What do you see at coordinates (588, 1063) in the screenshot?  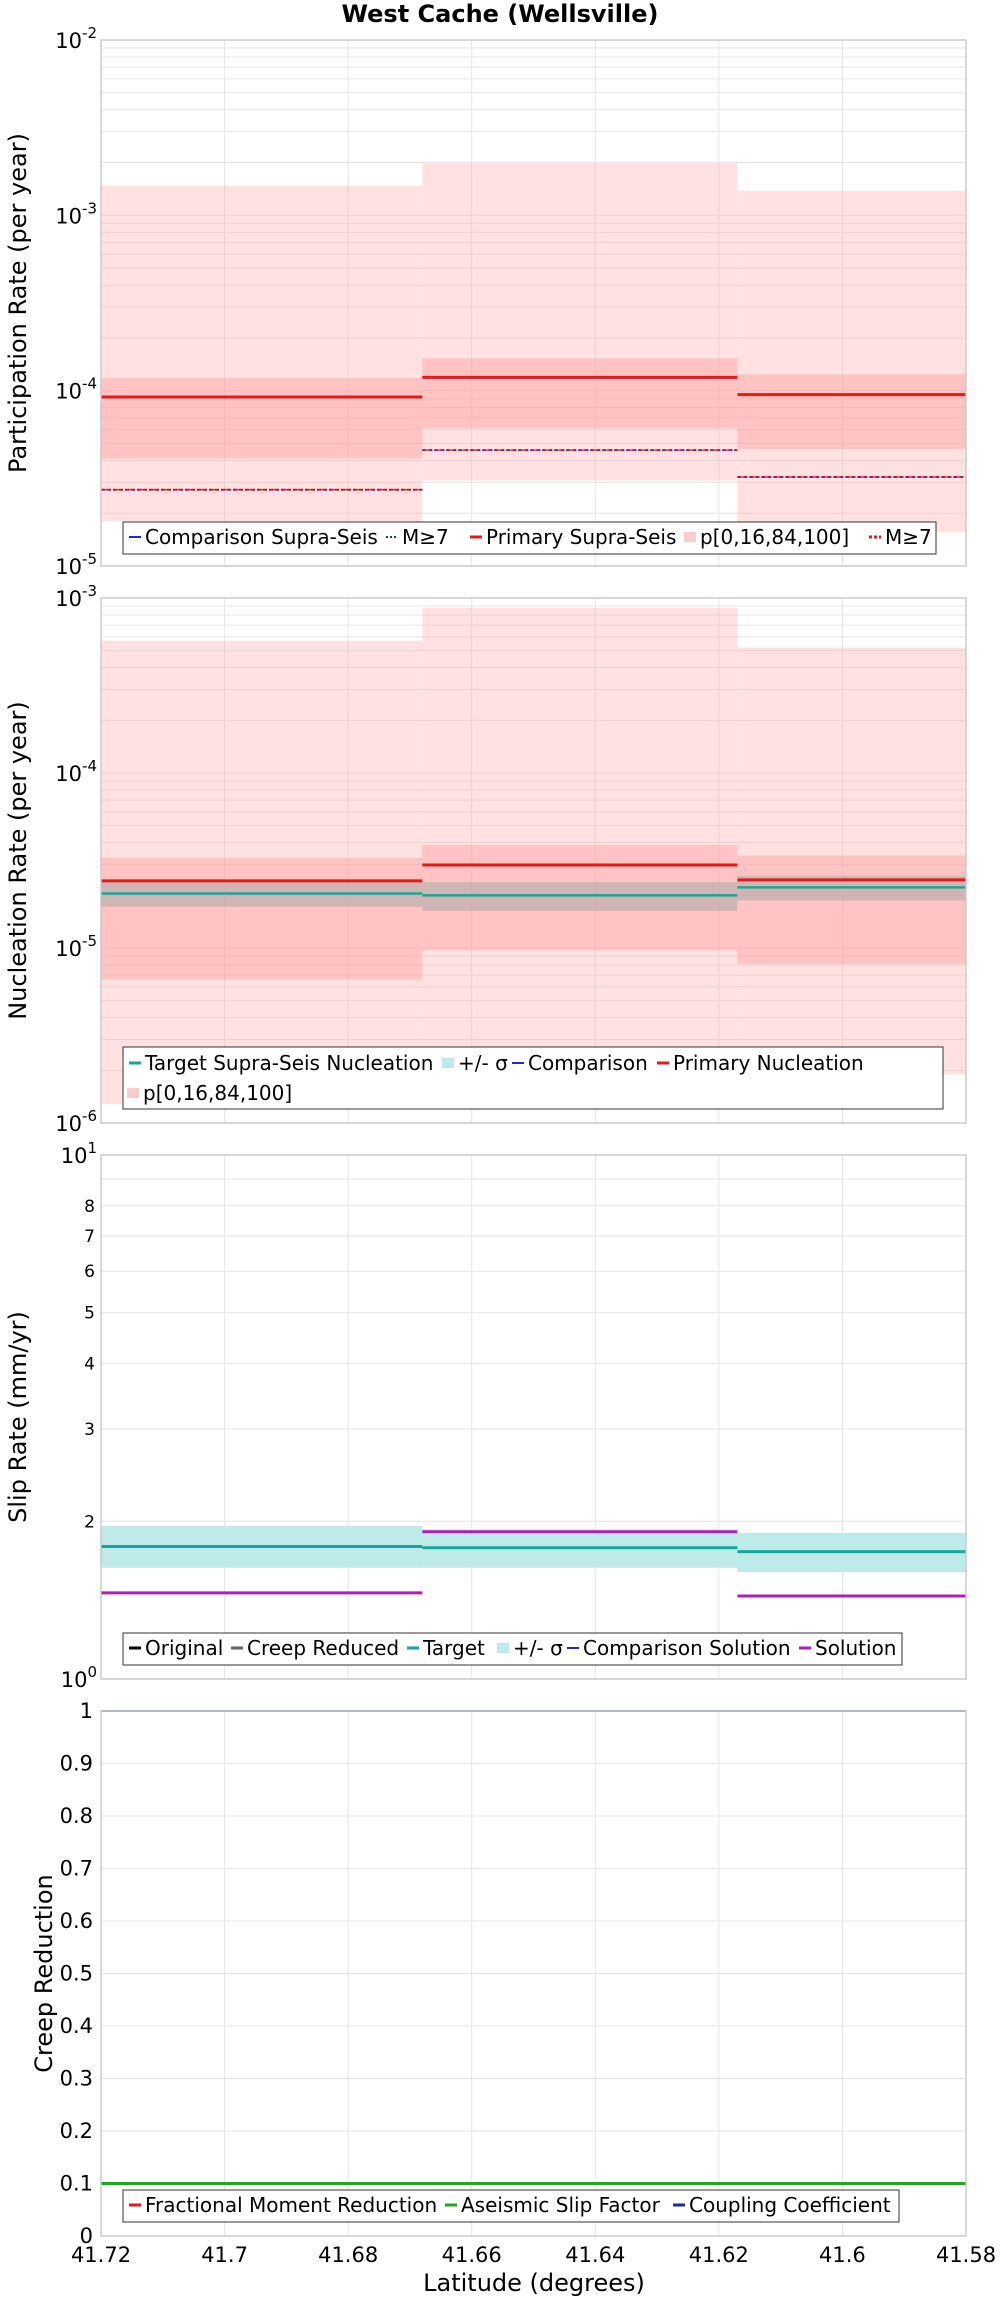 I see `legend-entry: Comparison` at bounding box center [588, 1063].